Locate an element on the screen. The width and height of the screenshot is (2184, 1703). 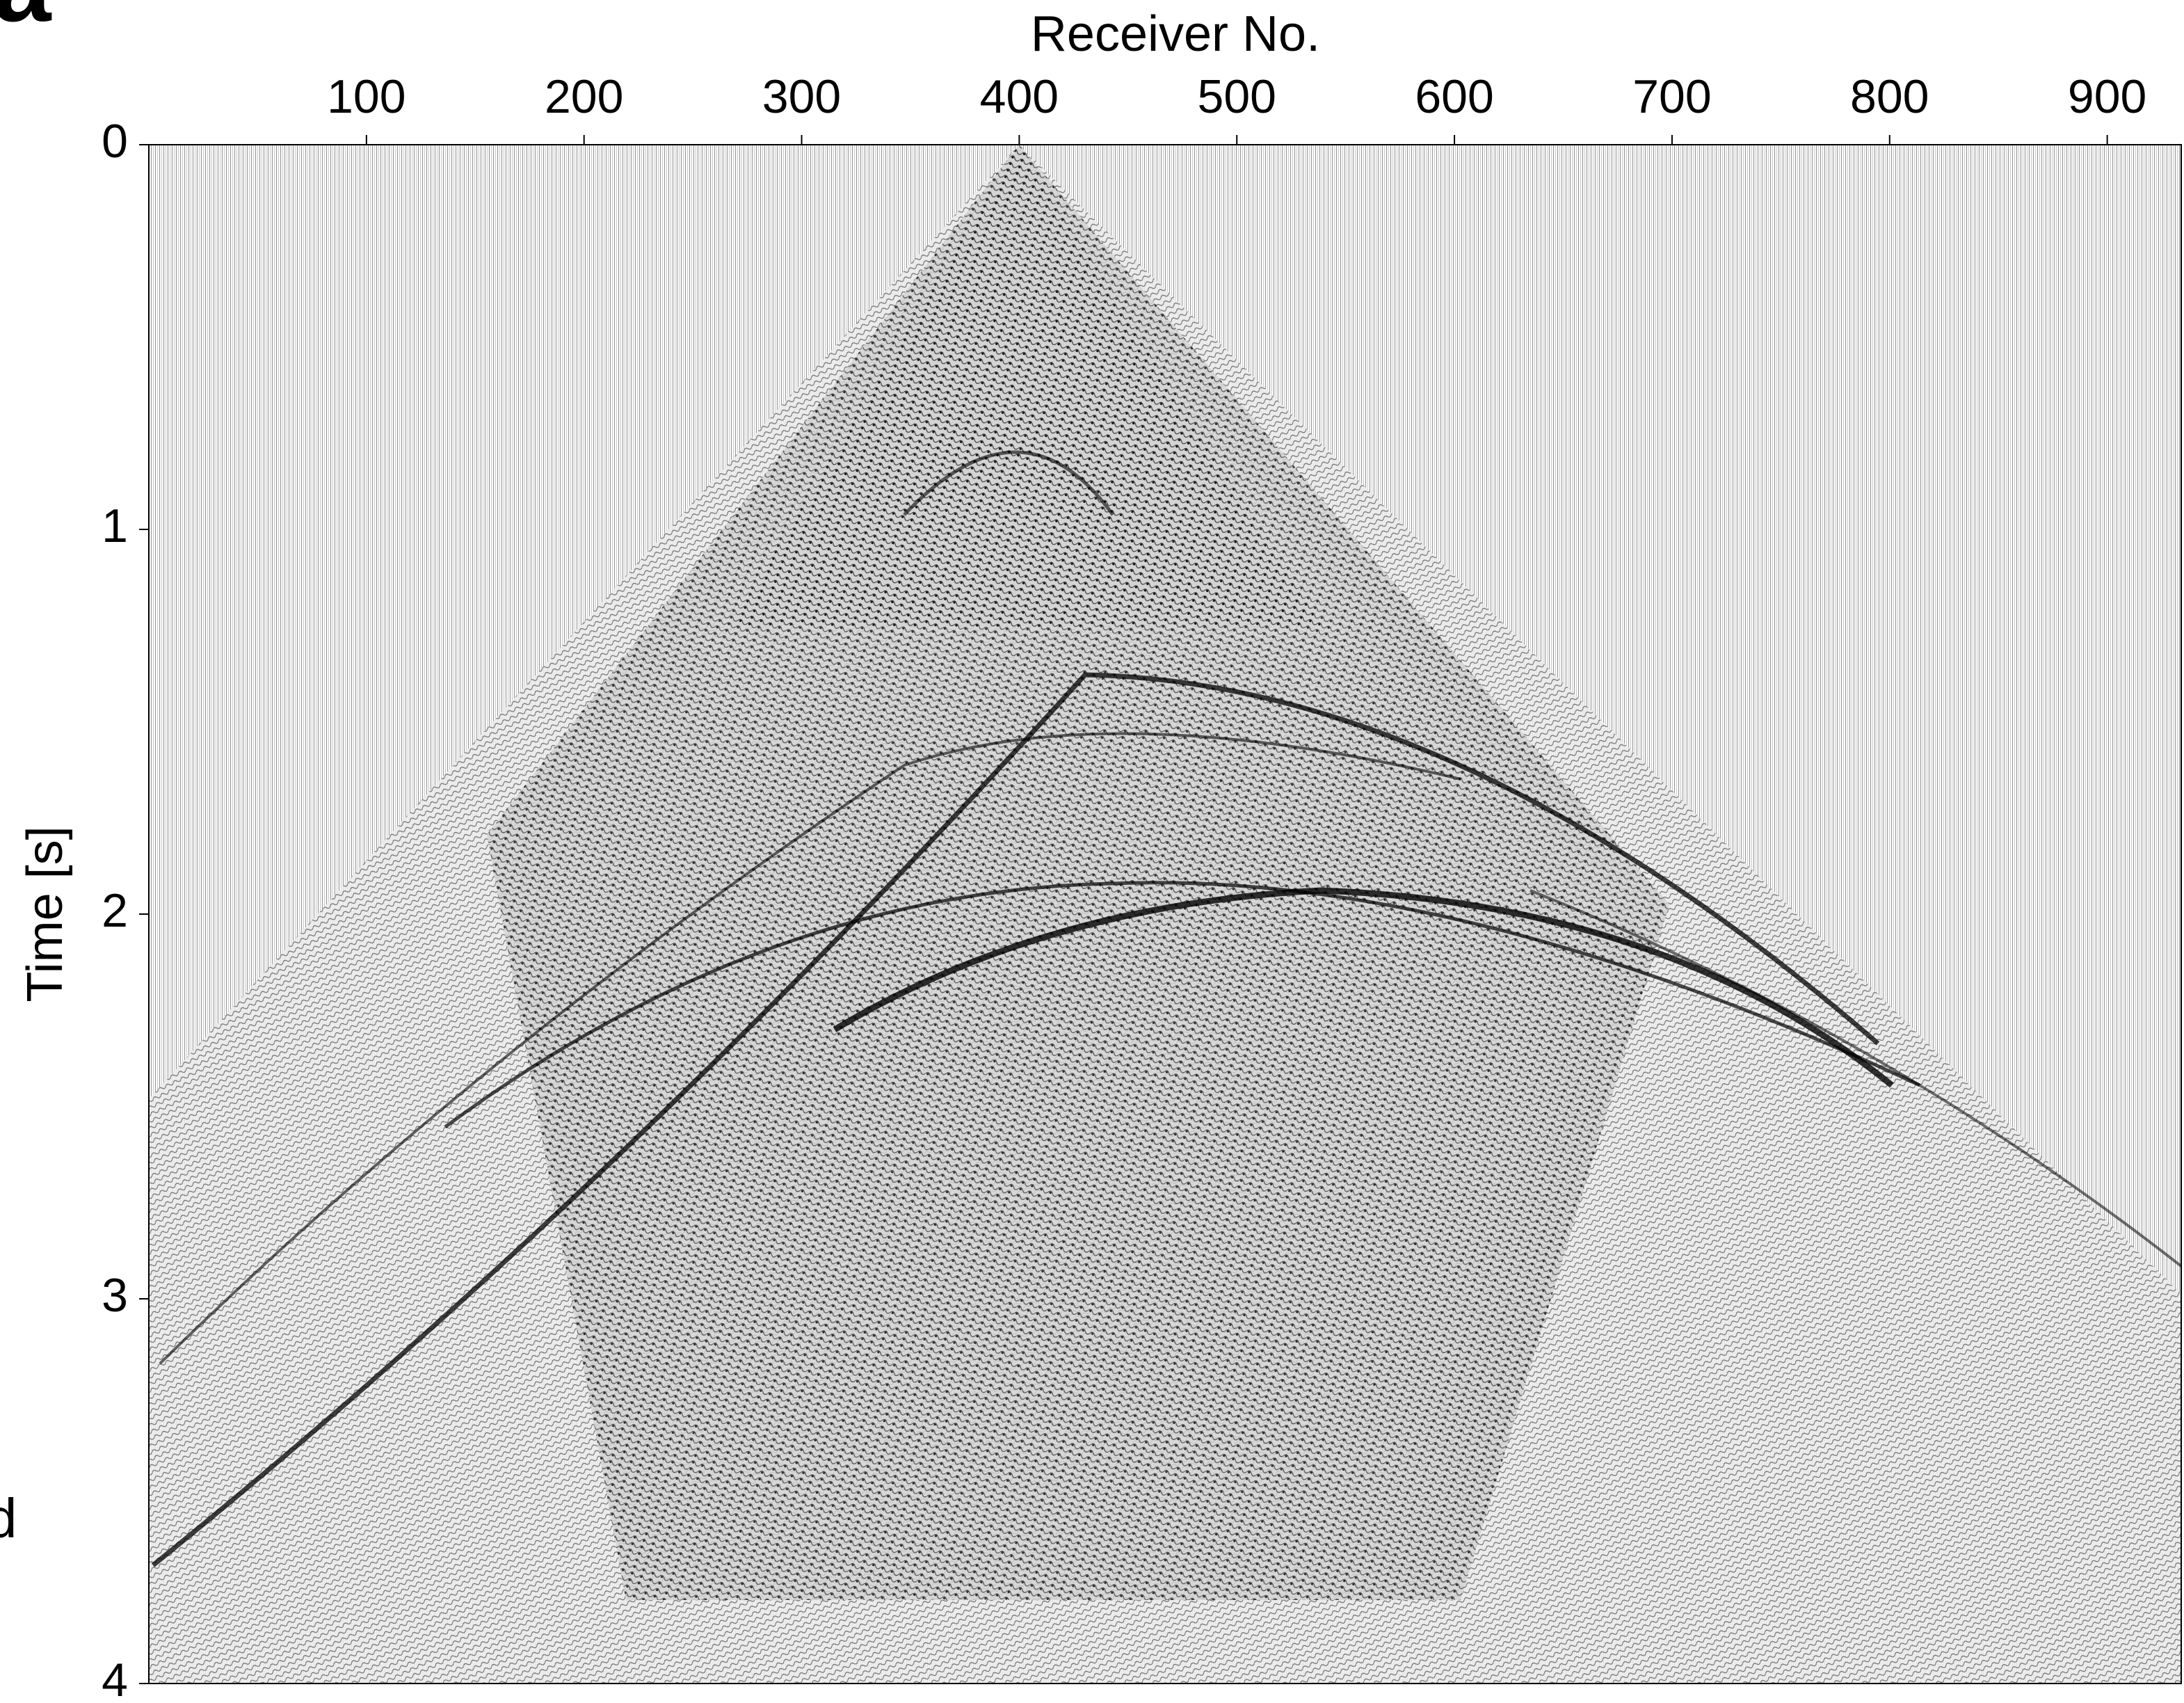
x-tick-label: 900 is located at coordinates (2107, 96).